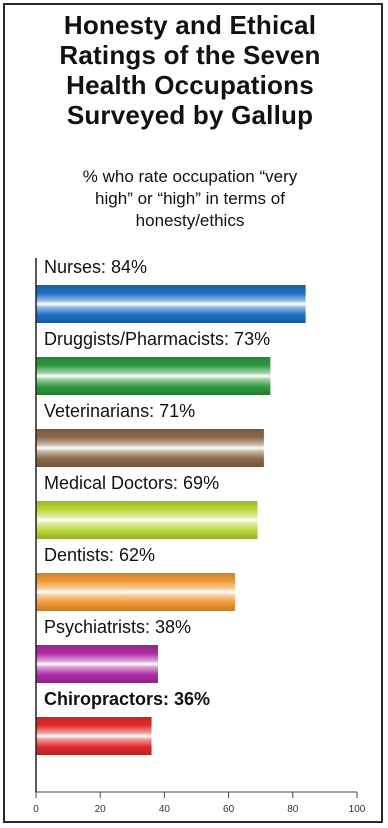  What do you see at coordinates (229, 809) in the screenshot?
I see `x-tick-label: 60` at bounding box center [229, 809].